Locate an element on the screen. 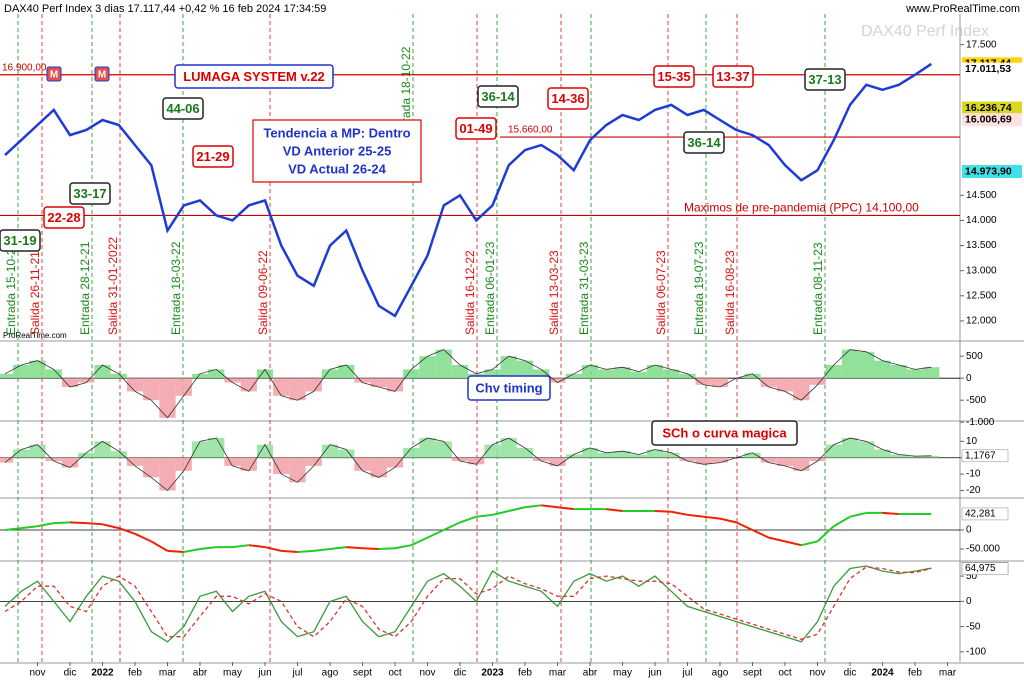 Image resolution: width=1024 pixels, height=683 pixels. y-tick-label: -1.000 is located at coordinates (980, 422).